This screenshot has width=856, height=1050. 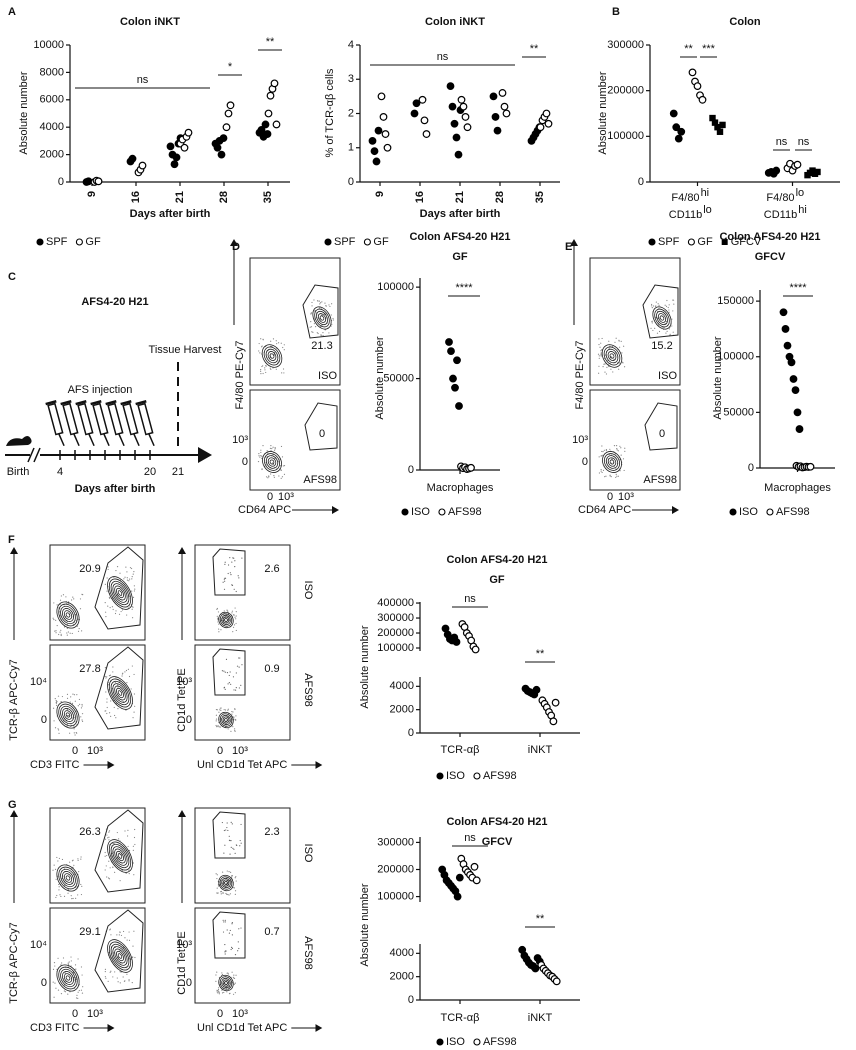 What do you see at coordinates (395, 603) in the screenshot?
I see `y-tick-label: 400000` at bounding box center [395, 603].